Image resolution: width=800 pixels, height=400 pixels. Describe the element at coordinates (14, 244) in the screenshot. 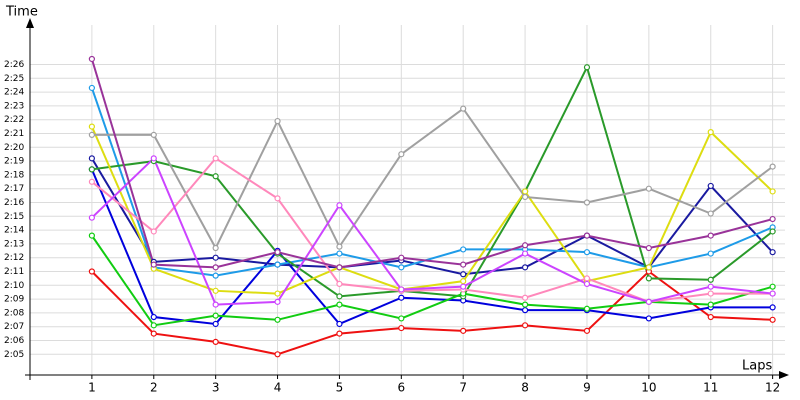

I see `y-tick-label: 2:13` at that location.